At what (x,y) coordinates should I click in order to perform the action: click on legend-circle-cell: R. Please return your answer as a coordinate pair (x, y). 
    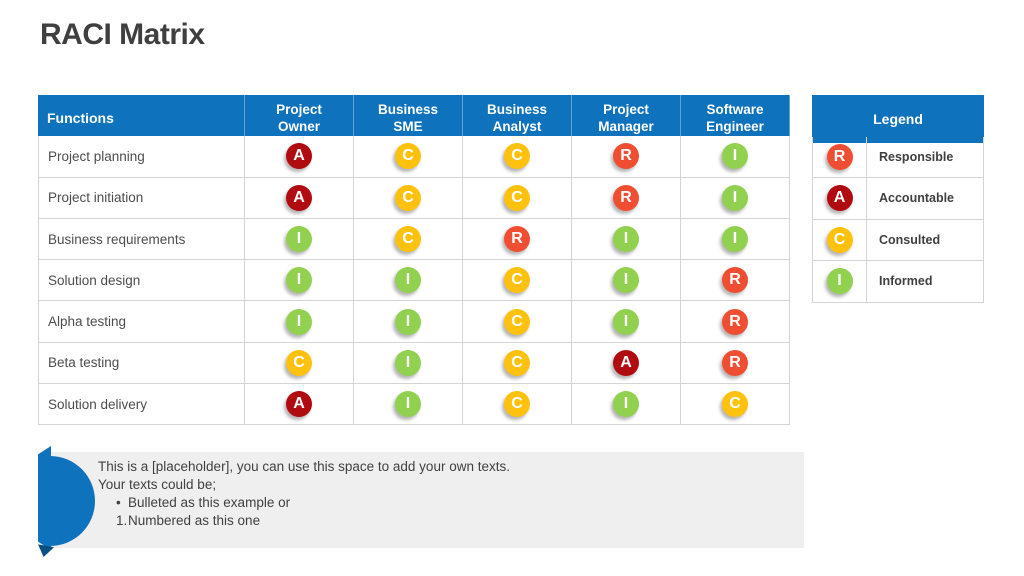
    Looking at the image, I should click on (839, 157).